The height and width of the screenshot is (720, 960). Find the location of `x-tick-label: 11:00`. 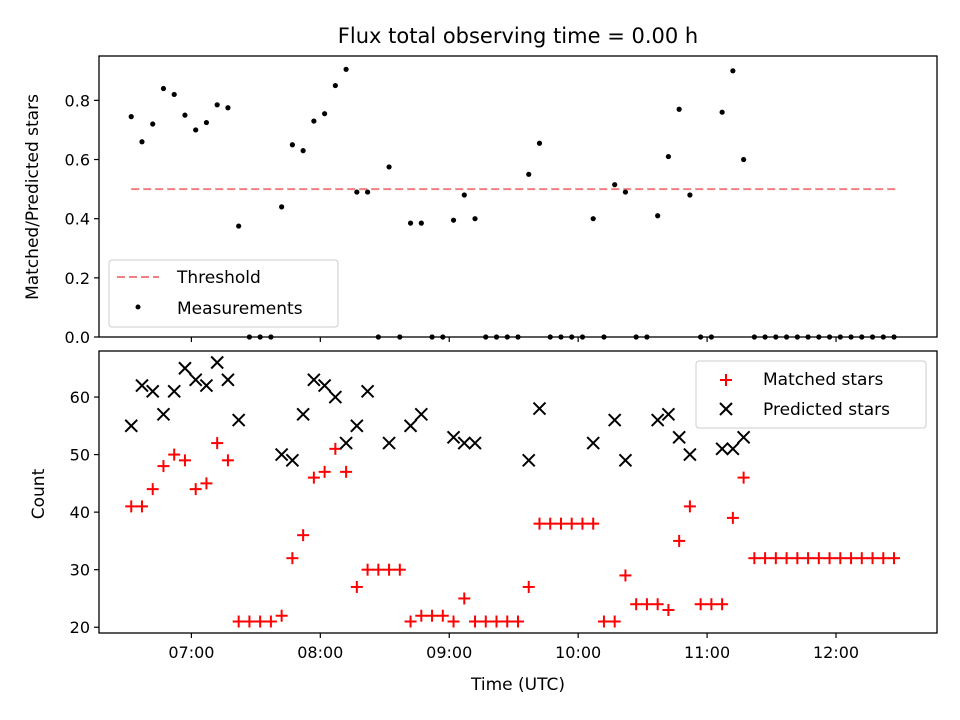

x-tick-label: 11:00 is located at coordinates (707, 652).